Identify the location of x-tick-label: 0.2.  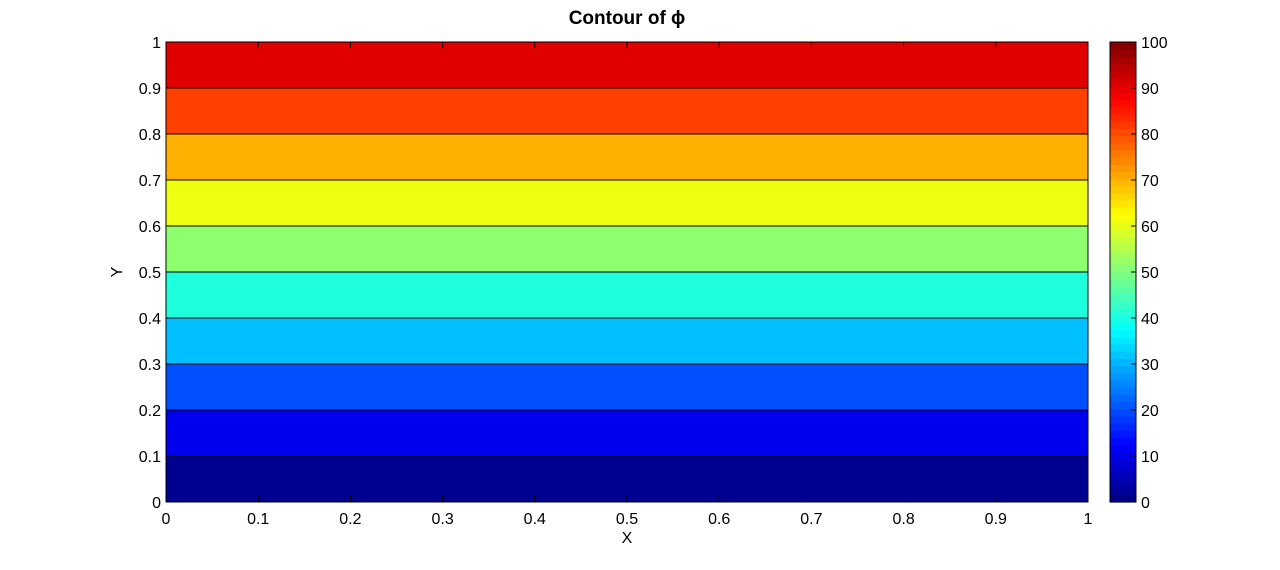
(350, 519).